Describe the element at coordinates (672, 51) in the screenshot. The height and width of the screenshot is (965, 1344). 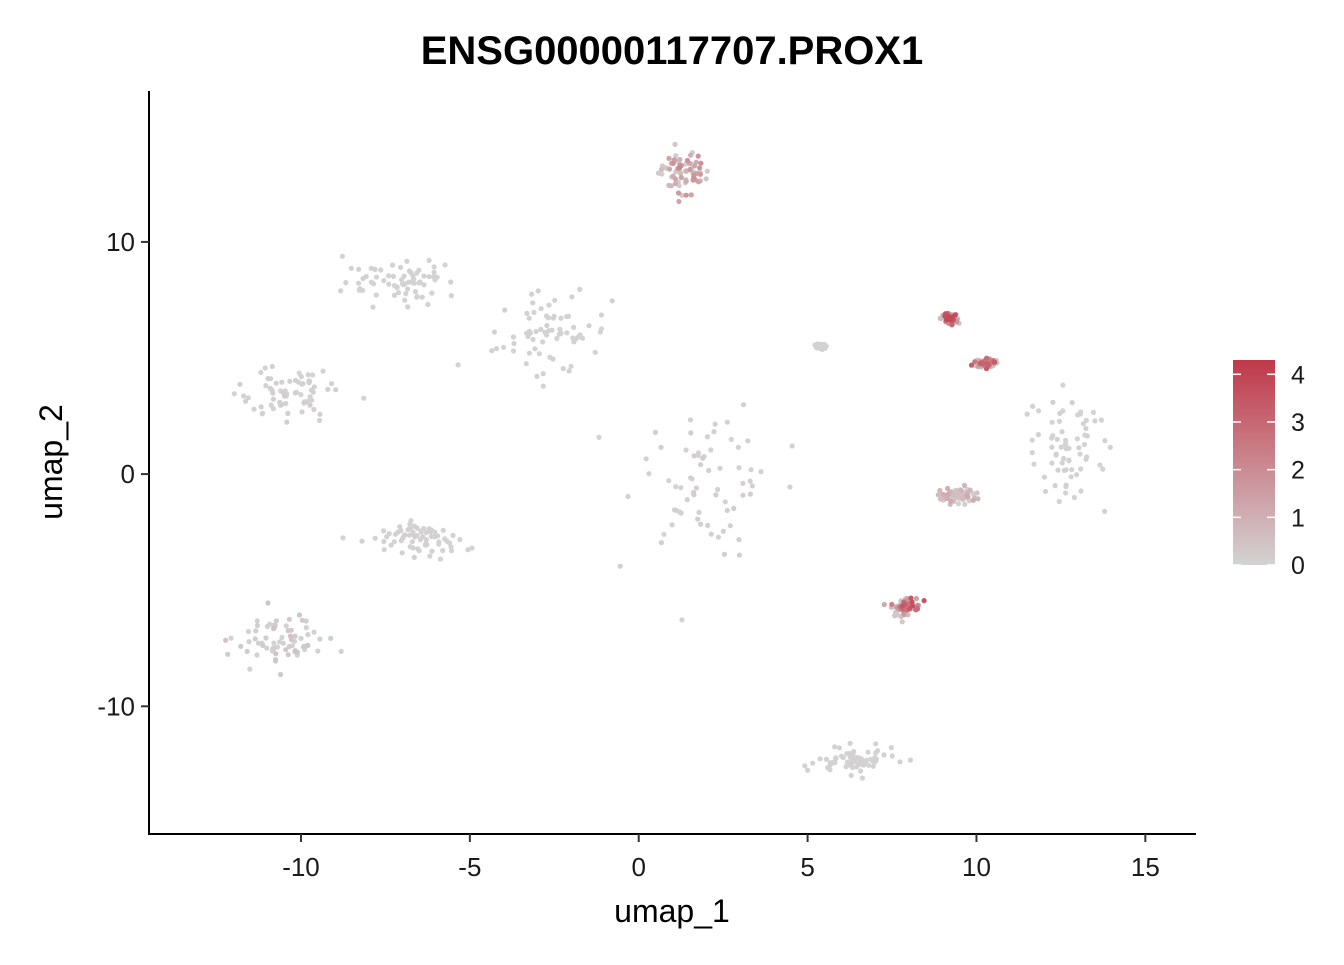
I see `chart-title: ENSG00000117707.PROX1` at that location.